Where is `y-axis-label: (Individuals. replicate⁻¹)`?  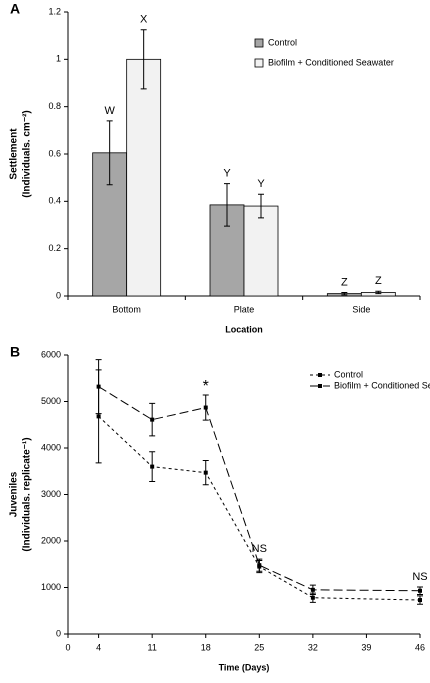 y-axis-label: (Individuals. replicate⁻¹) is located at coordinates (27, 494).